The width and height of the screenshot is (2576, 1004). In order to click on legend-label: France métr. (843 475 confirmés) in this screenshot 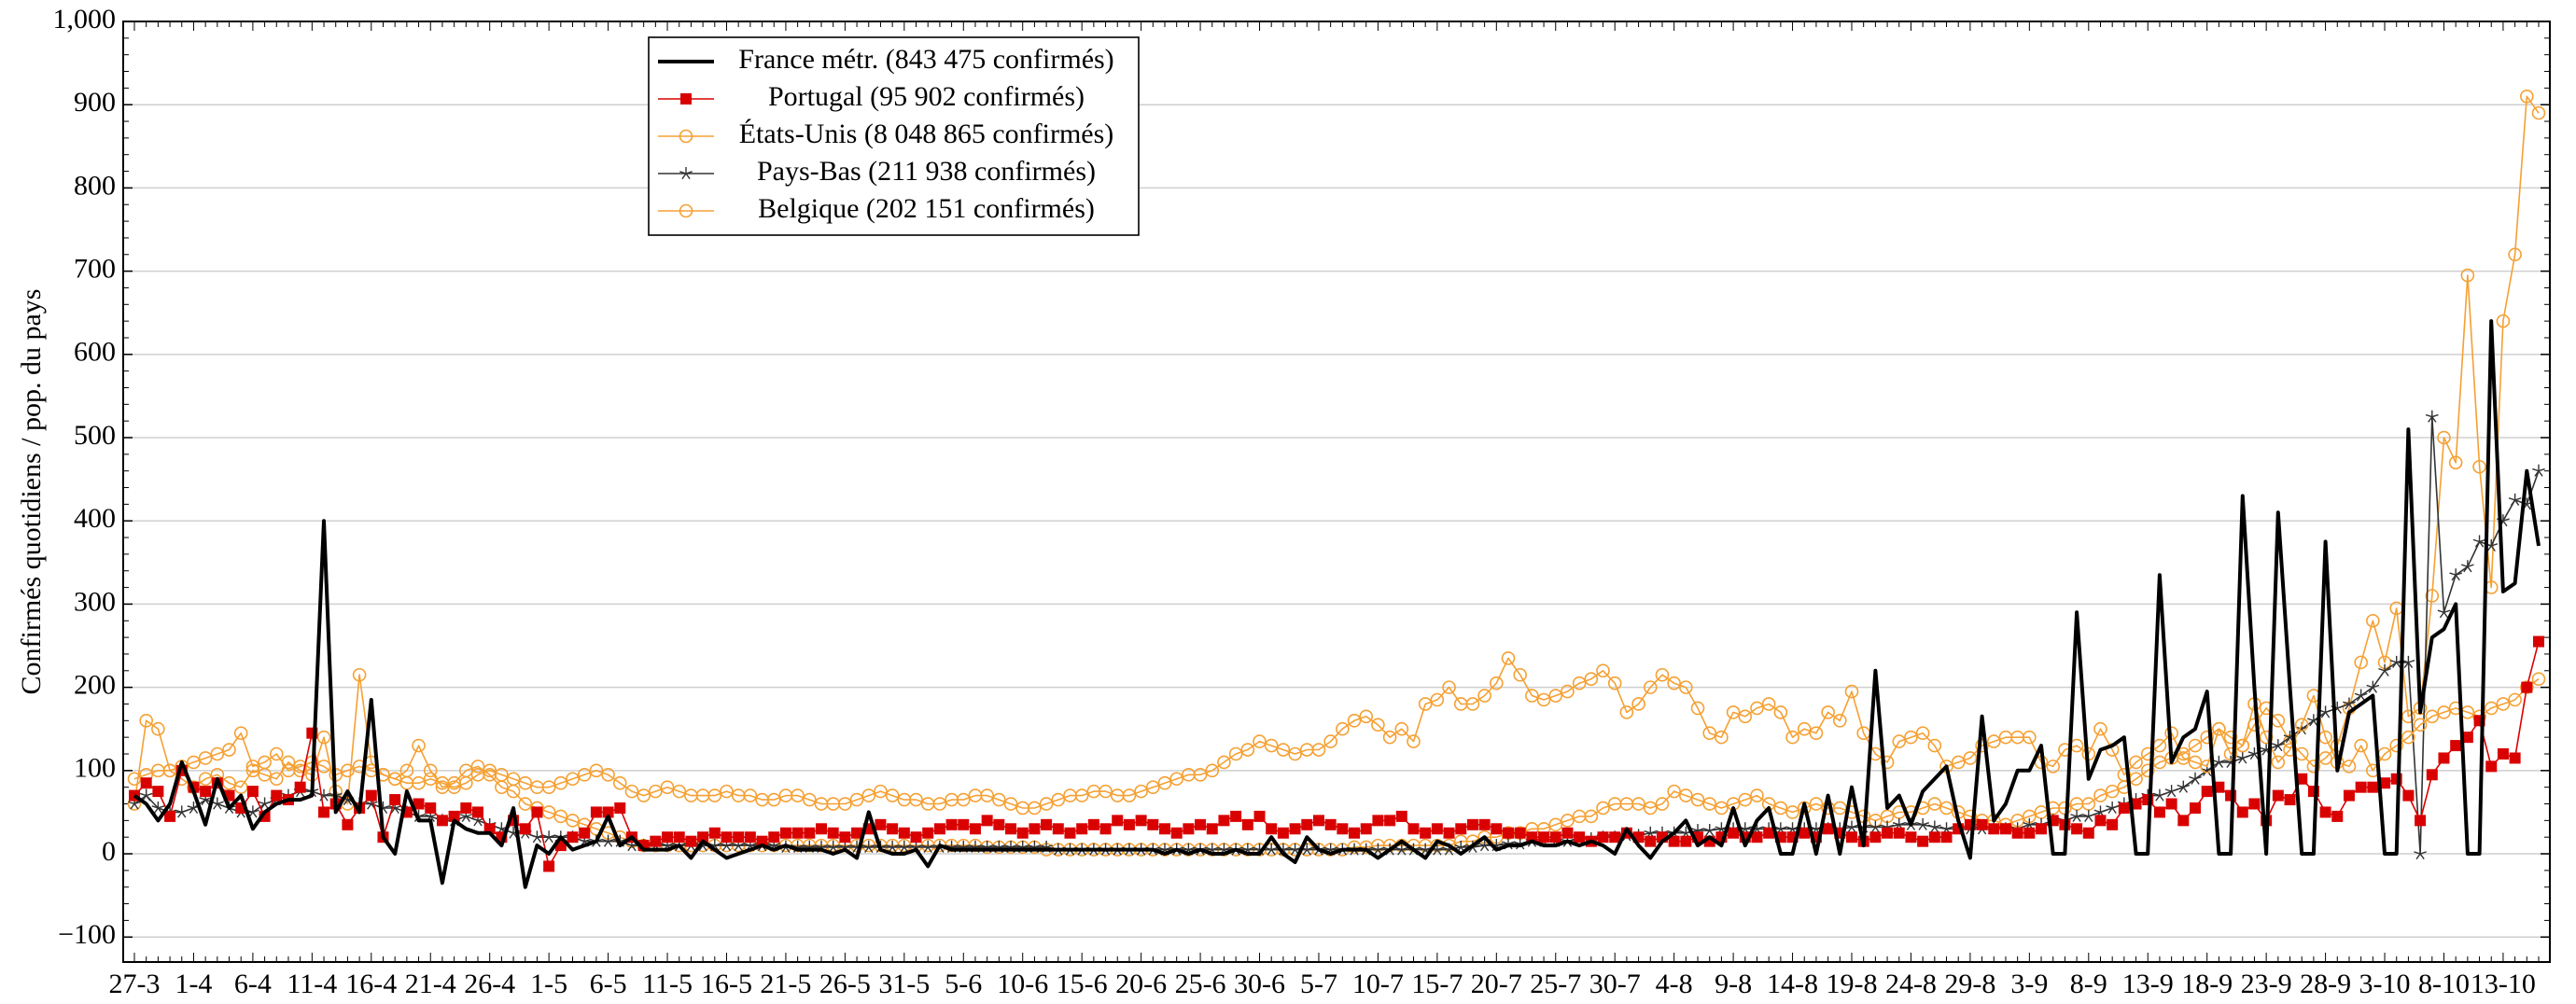, I will do `click(925, 59)`.